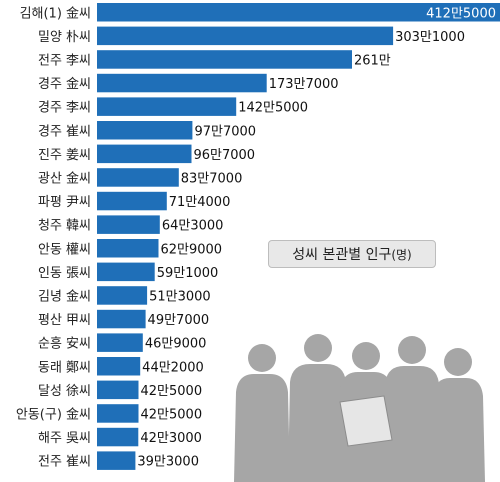 The height and width of the screenshot is (482, 500). Describe the element at coordinates (64, 344) in the screenshot. I see `category-label-15: 순흥 安씨` at that location.